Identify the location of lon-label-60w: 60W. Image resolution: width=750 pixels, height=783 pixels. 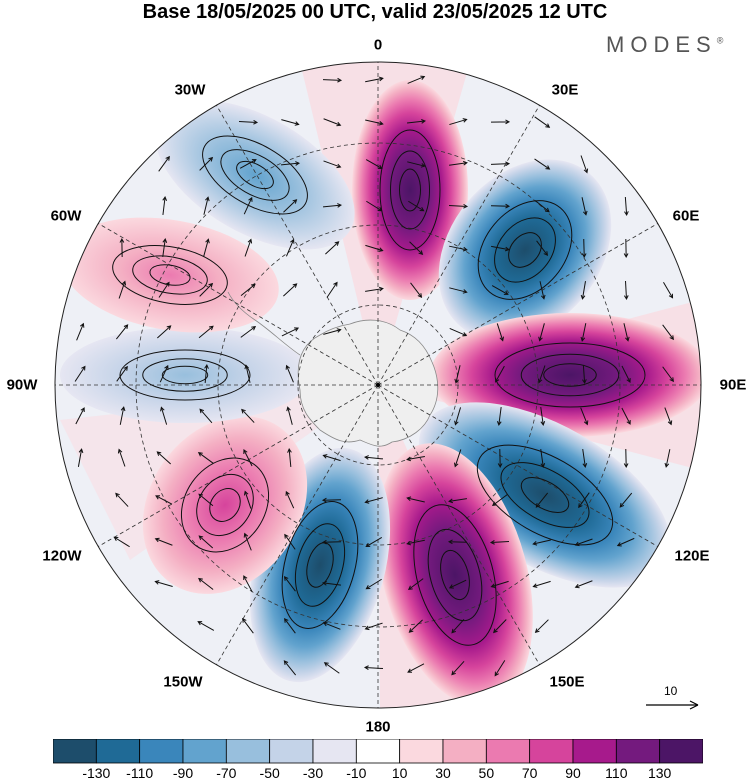
(66, 216).